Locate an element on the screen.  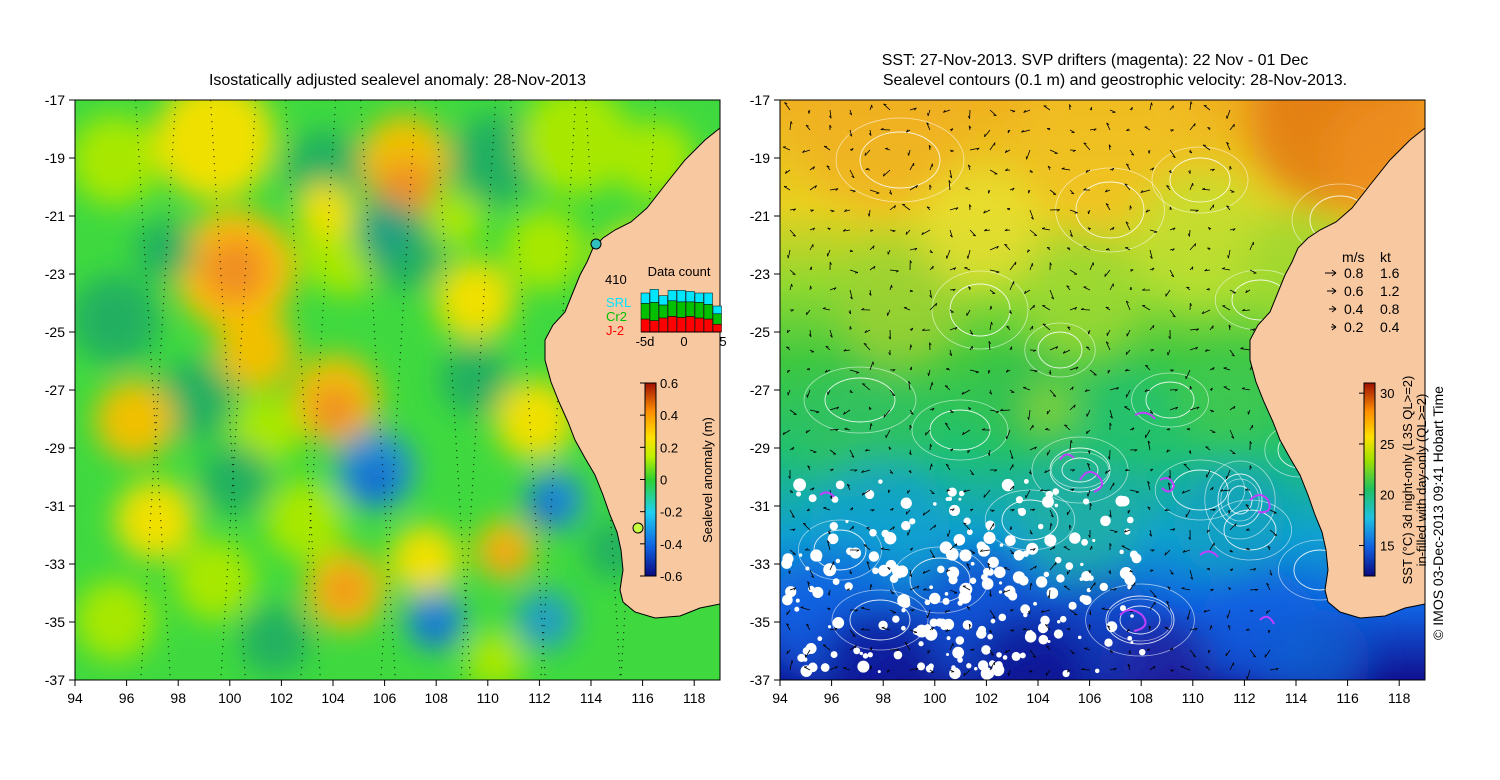
lon-tick-label: 104 is located at coordinates (1038, 698).